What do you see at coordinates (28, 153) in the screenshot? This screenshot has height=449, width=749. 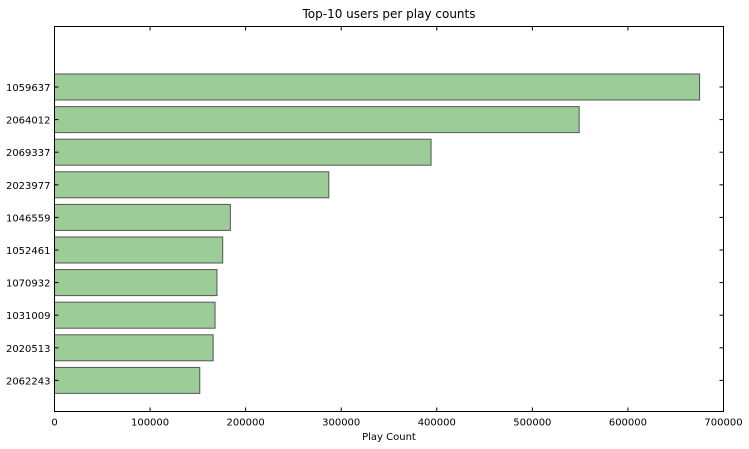 I see `y-tick-label: 2069337` at bounding box center [28, 153].